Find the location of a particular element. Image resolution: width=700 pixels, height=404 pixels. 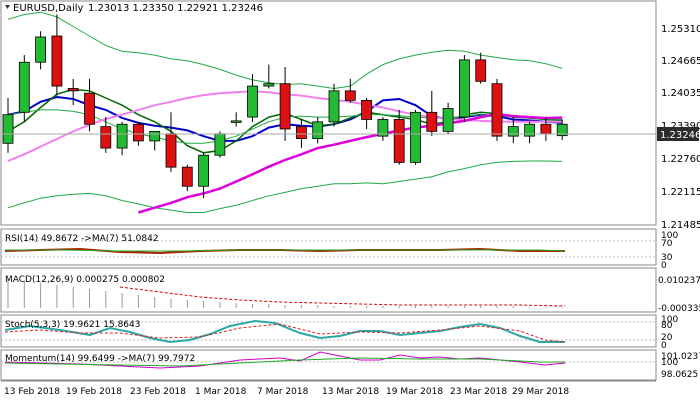

macd-tick: 0.010237 is located at coordinates (679, 281).